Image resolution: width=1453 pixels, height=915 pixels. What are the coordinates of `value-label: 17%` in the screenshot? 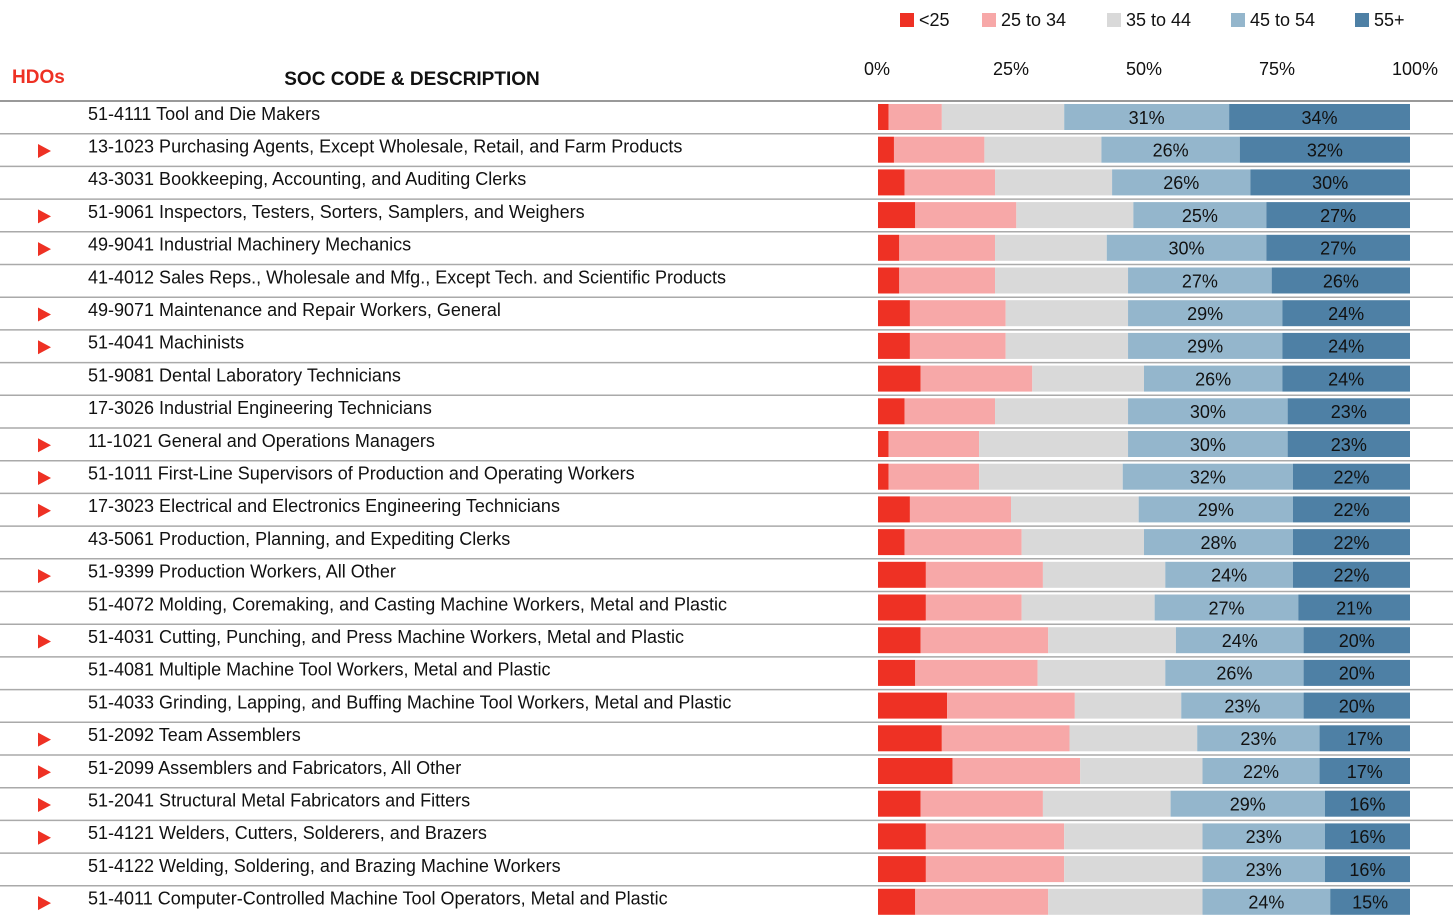 It's located at (1365, 772).